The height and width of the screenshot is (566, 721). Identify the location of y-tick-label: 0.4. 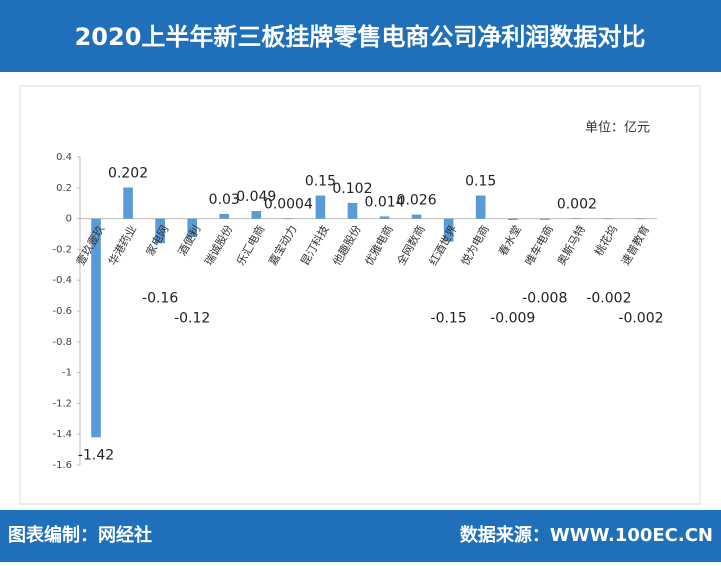
(64, 157).